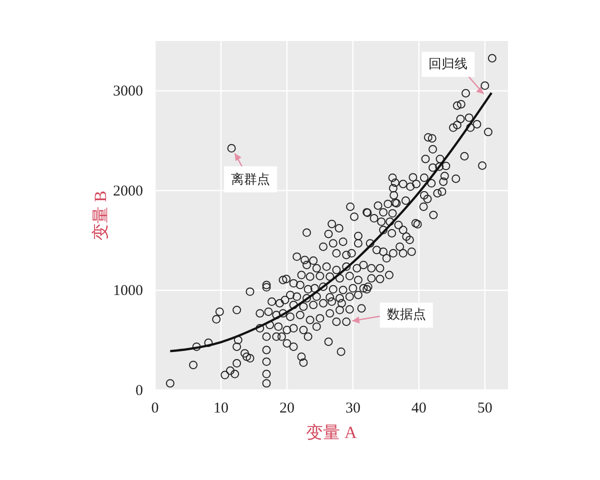  Describe the element at coordinates (406, 315) in the screenshot. I see `annotation: 数据点` at that location.